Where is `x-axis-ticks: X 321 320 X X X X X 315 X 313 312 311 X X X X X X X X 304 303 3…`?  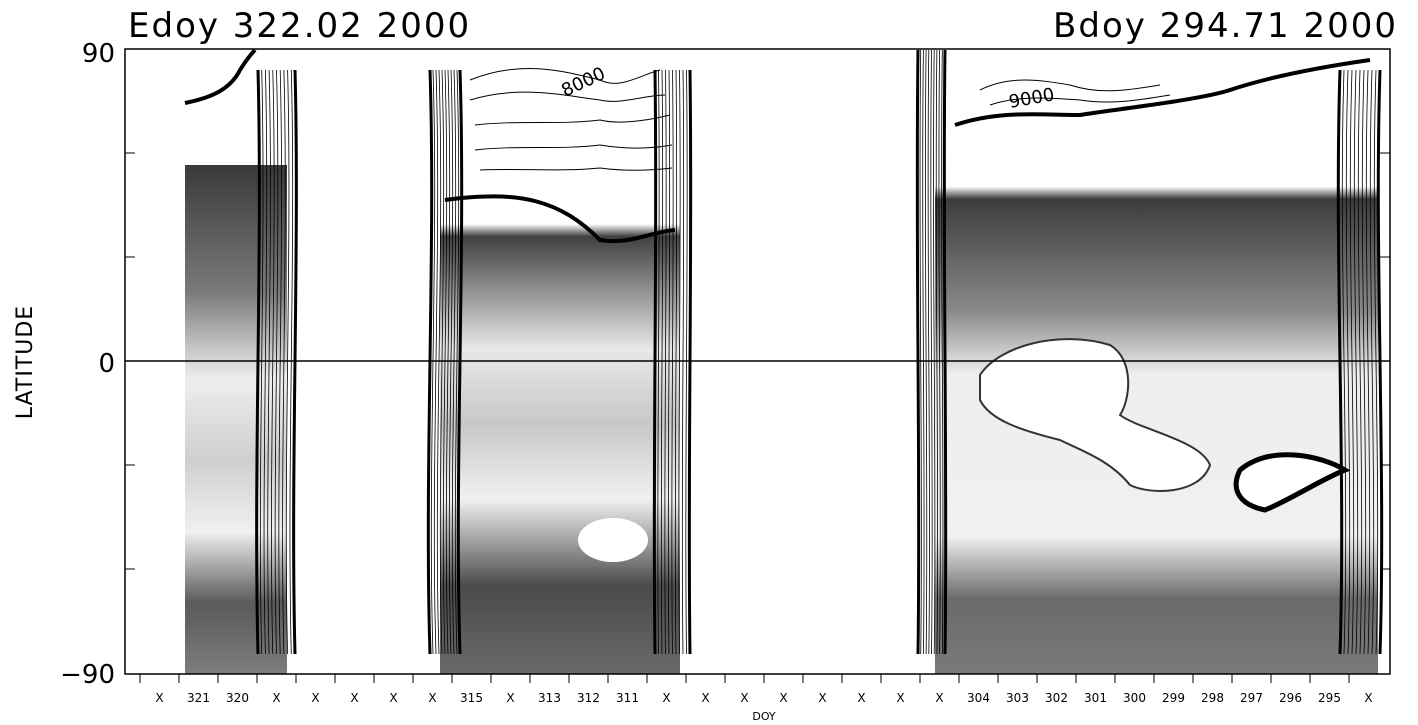
x-axis-ticks: X 321 320 X X X X X 315 X 313 312 311 X X X X X X X X 304 303 3… is located at coordinates (756, 689).